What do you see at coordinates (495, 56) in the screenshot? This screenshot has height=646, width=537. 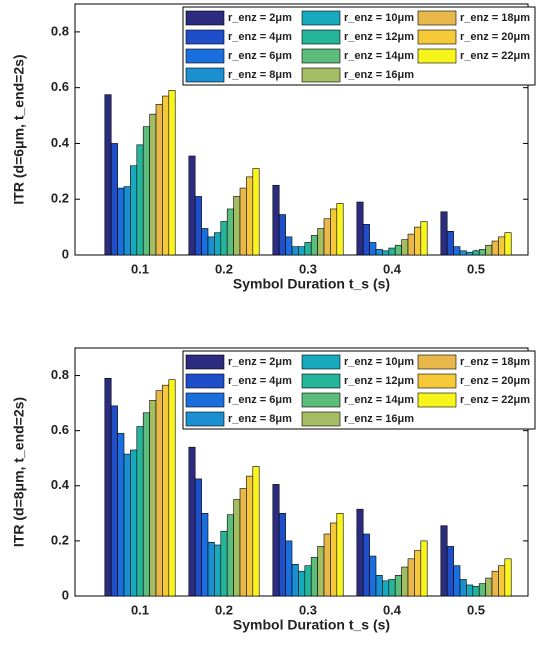 I see `legend-label: r_enz = 22μm` at bounding box center [495, 56].